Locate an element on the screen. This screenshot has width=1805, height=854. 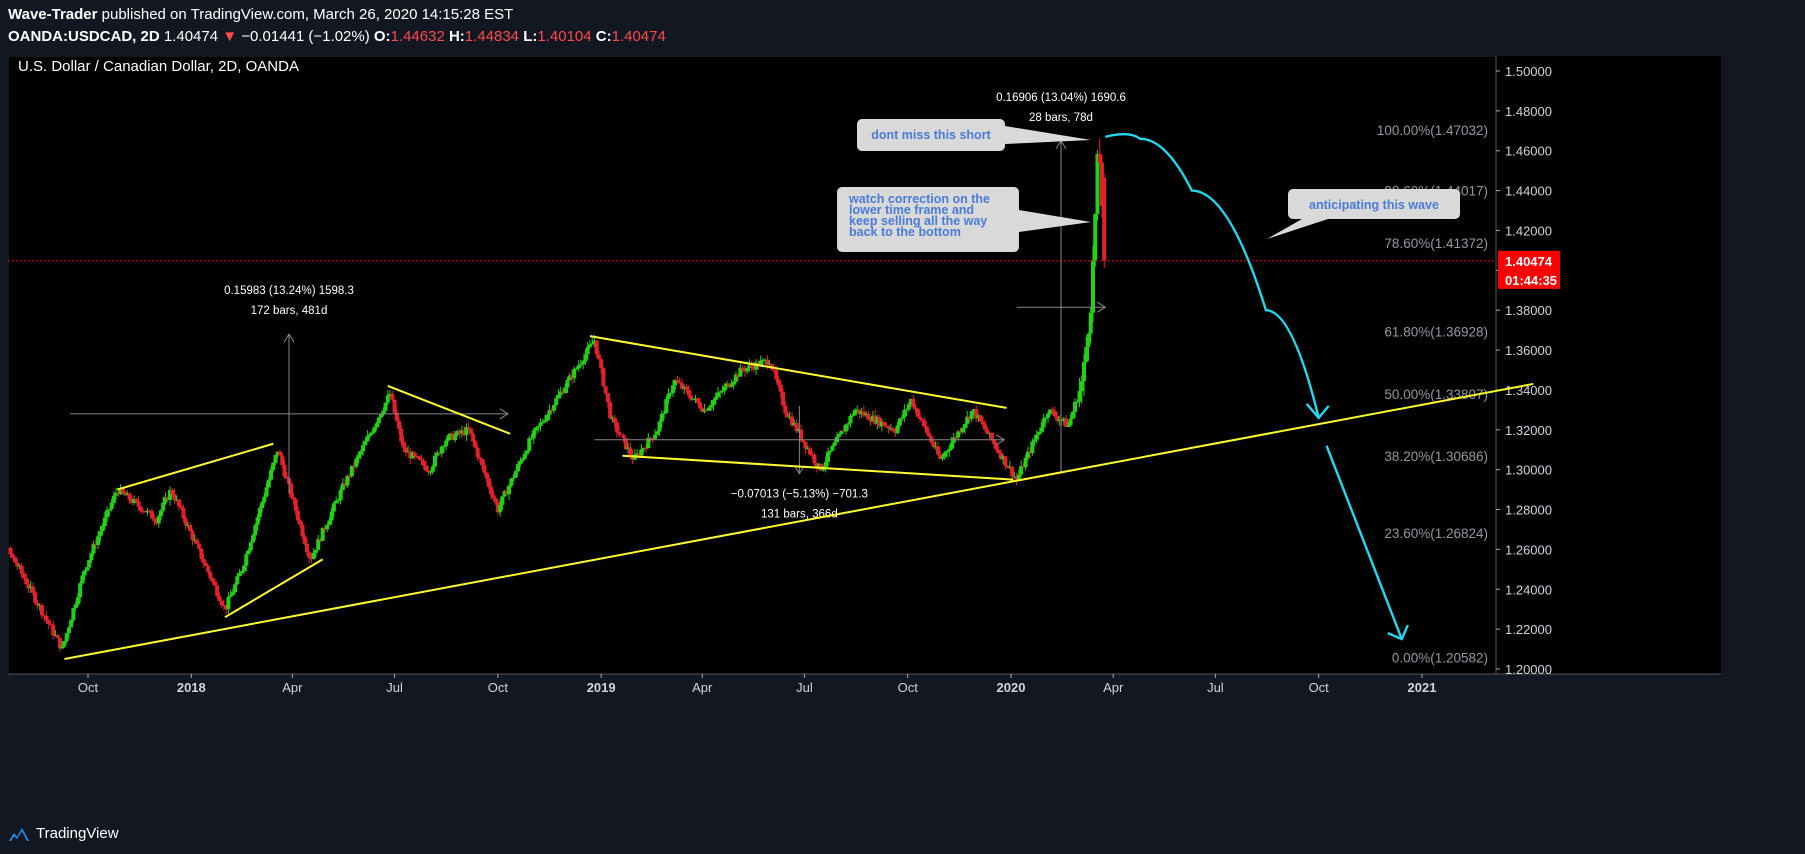
fib-level-label: 100.00%(1.47032) is located at coordinates (1432, 130).